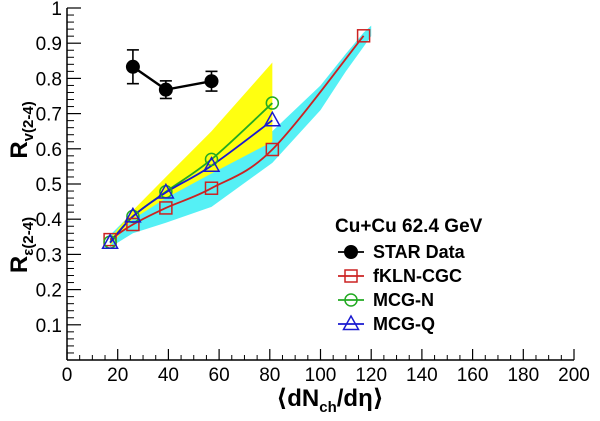 This screenshot has width=600, height=421. I want to click on legend-entry-mcg-q: MCG-Q, so click(386, 324).